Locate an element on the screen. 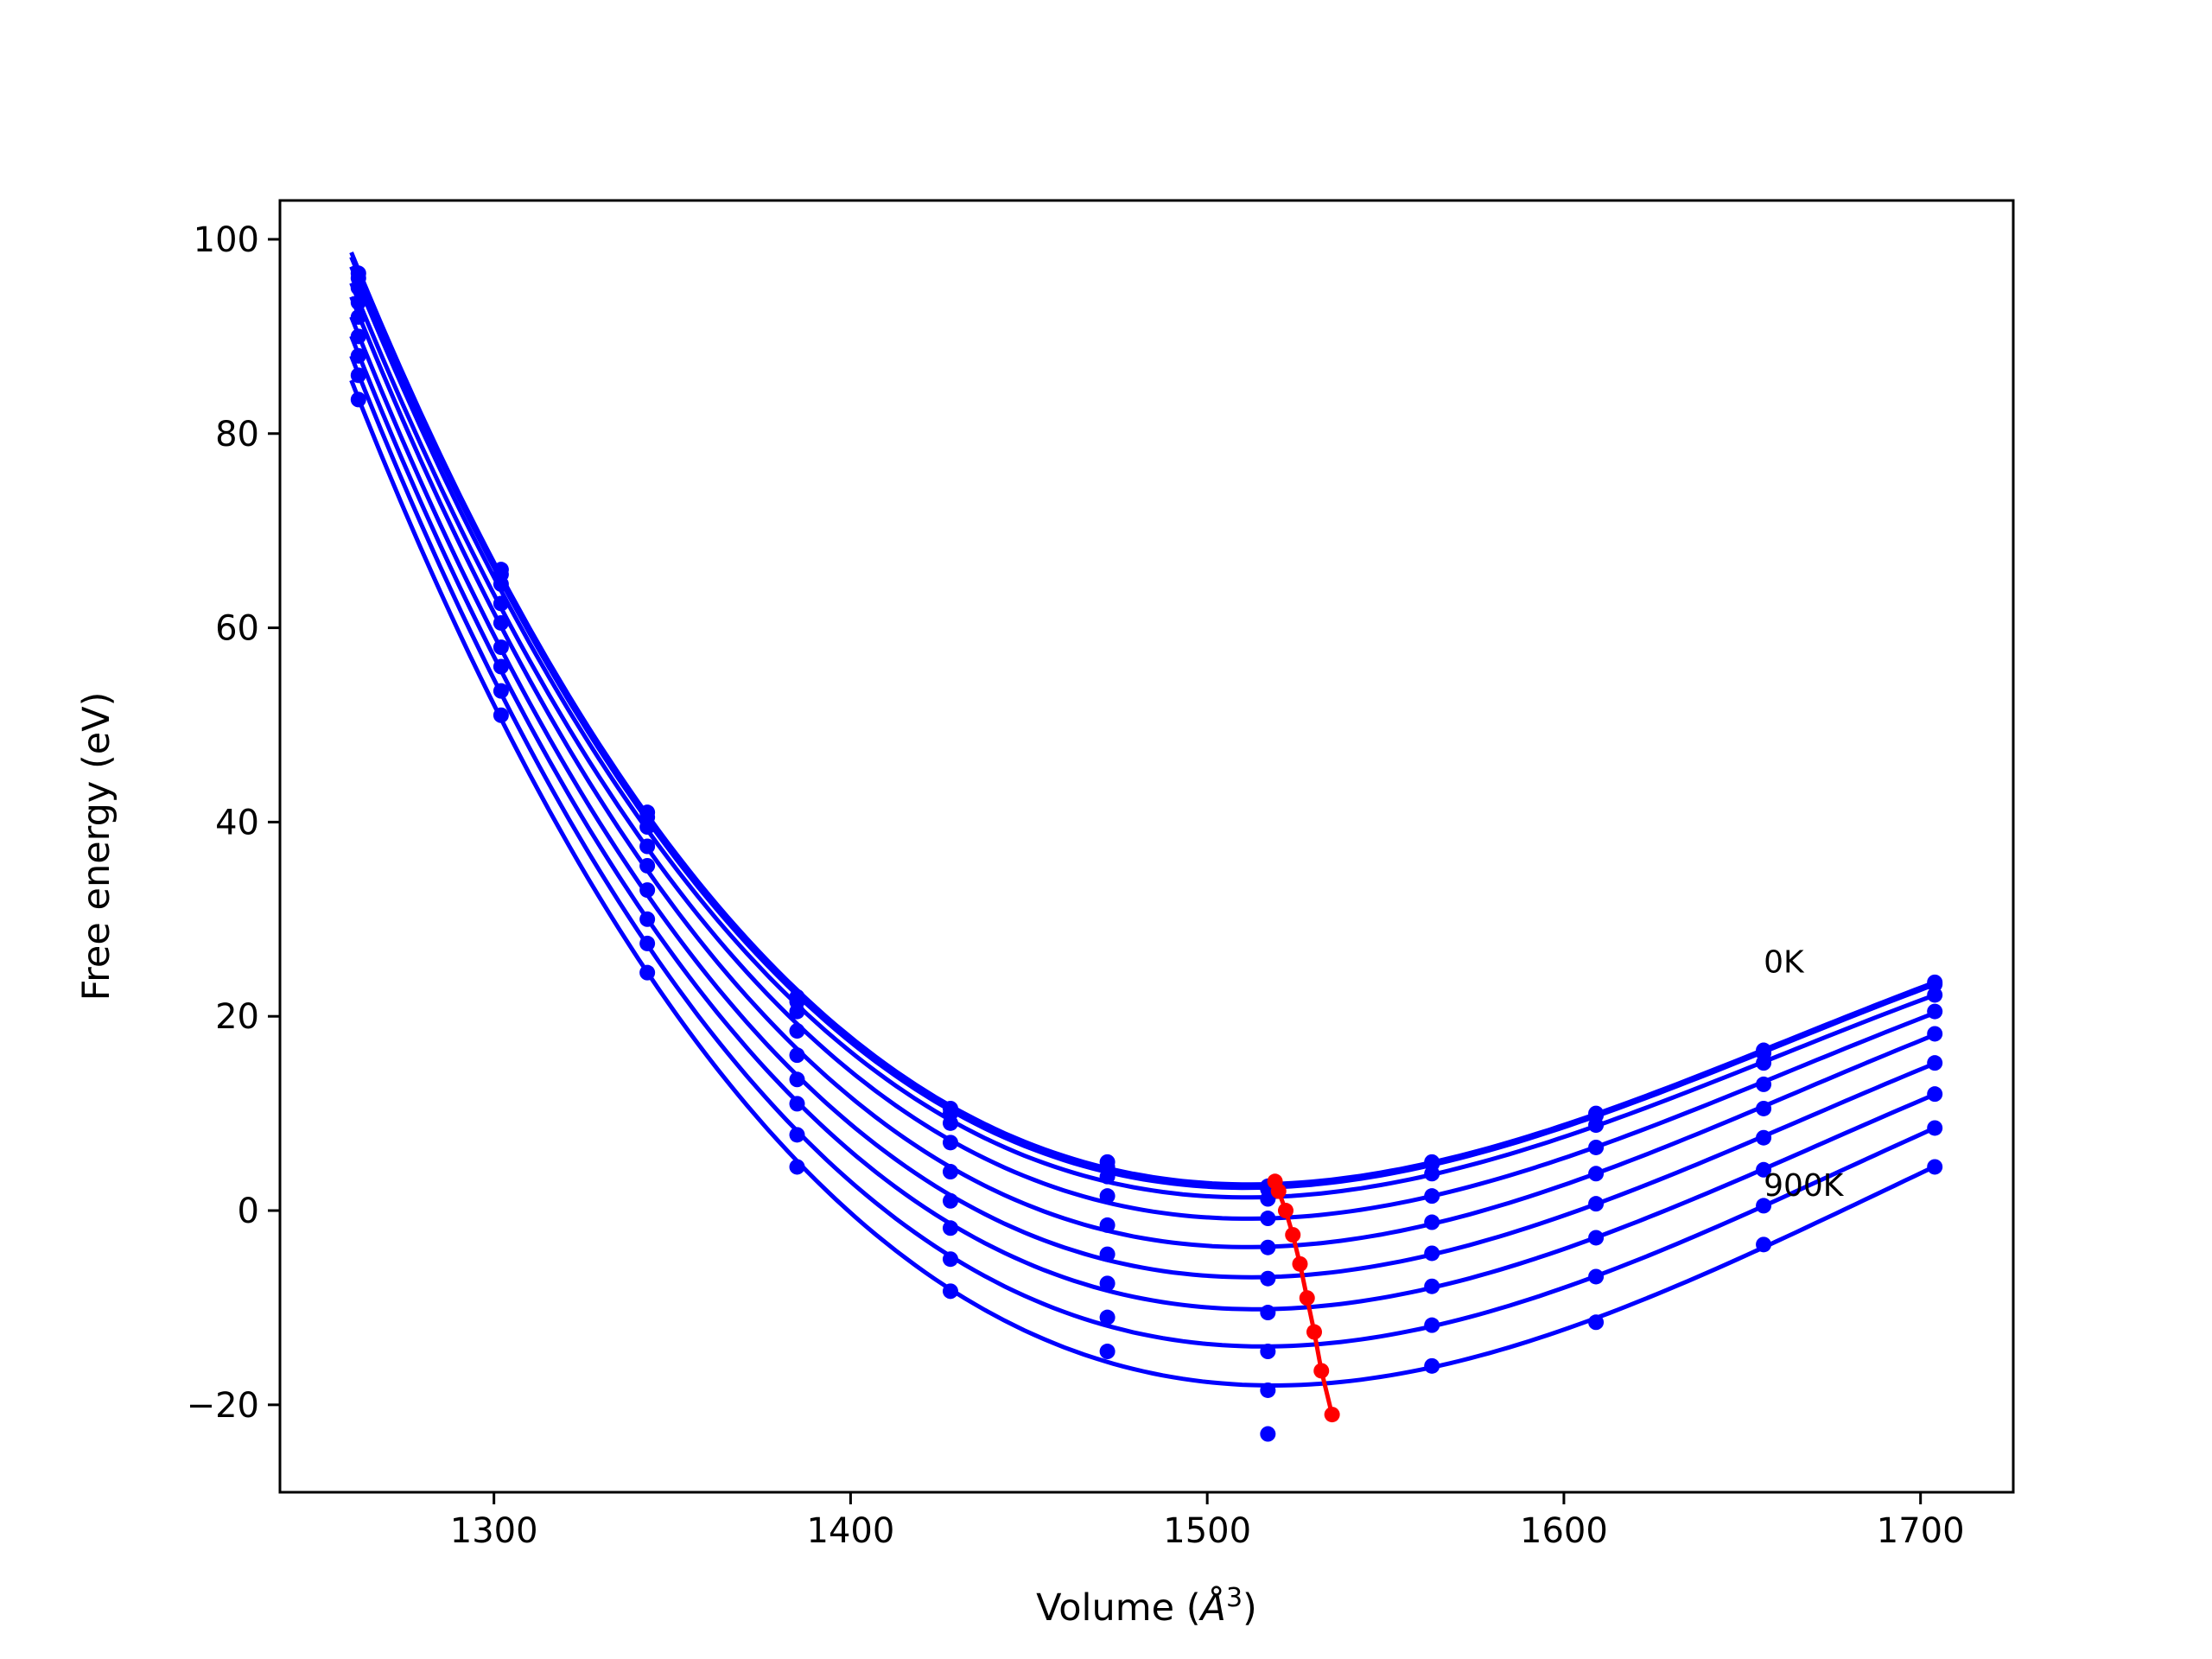 The image size is (2212, 1659). y-tick-label: 20 is located at coordinates (237, 1017).